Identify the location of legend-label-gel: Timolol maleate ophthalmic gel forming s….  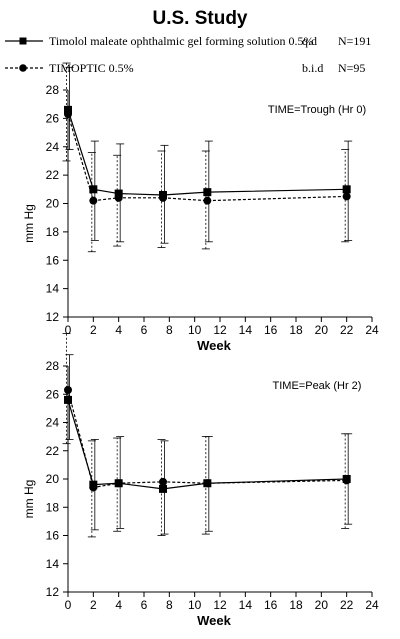
(181, 41).